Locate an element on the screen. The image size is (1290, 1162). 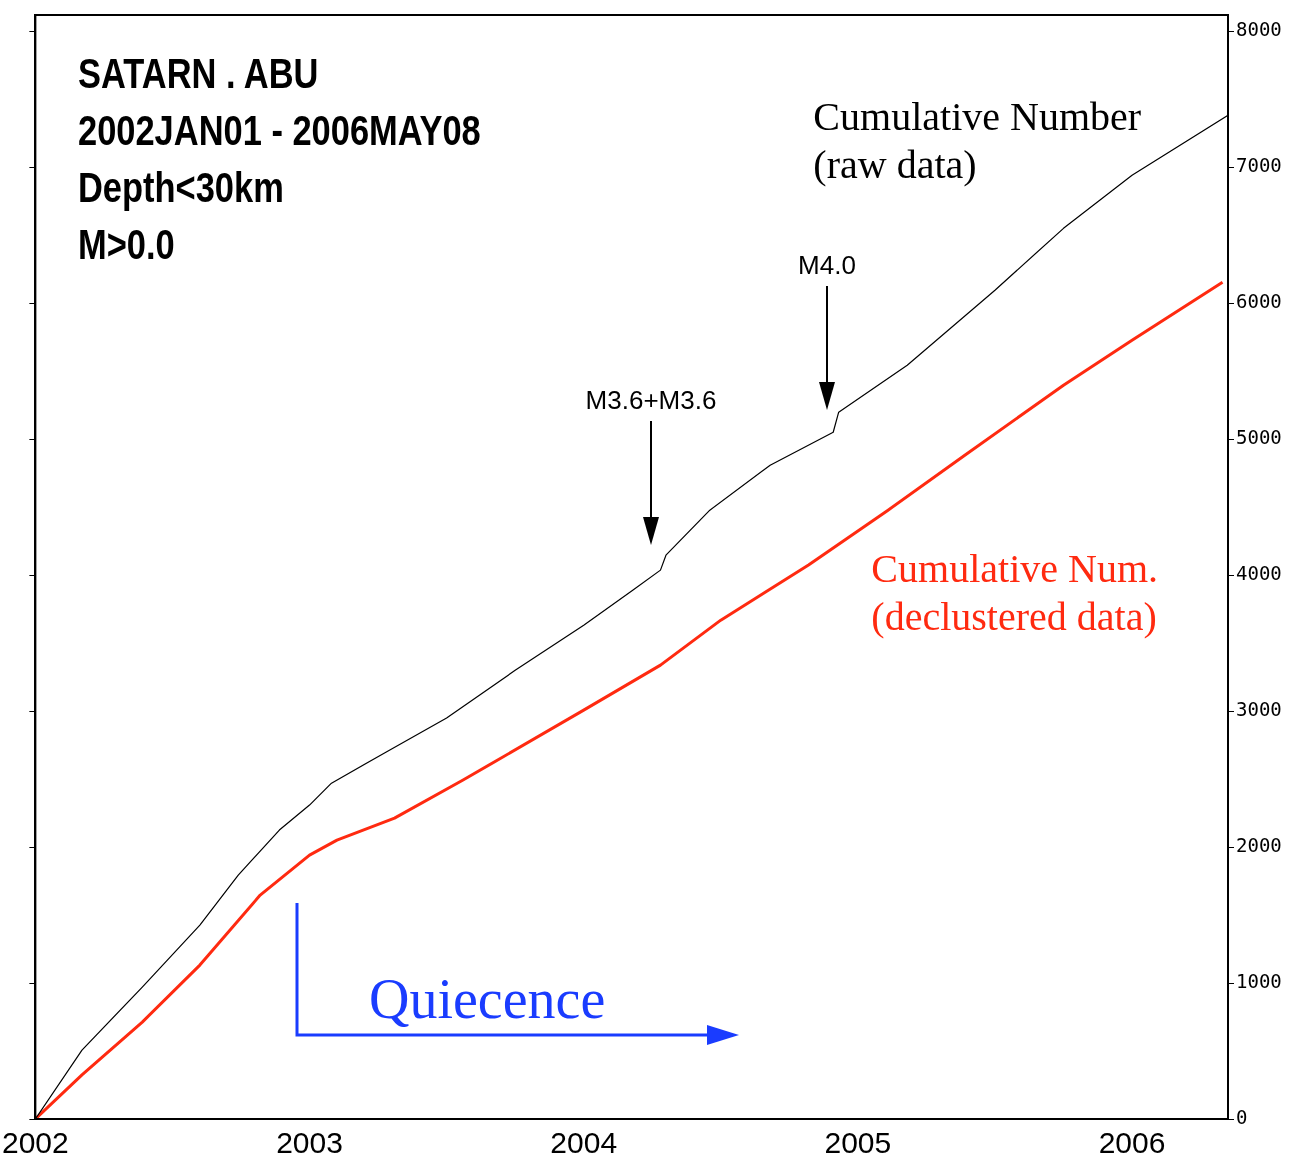
x-tick-label: 2006 is located at coordinates (1132, 1143).